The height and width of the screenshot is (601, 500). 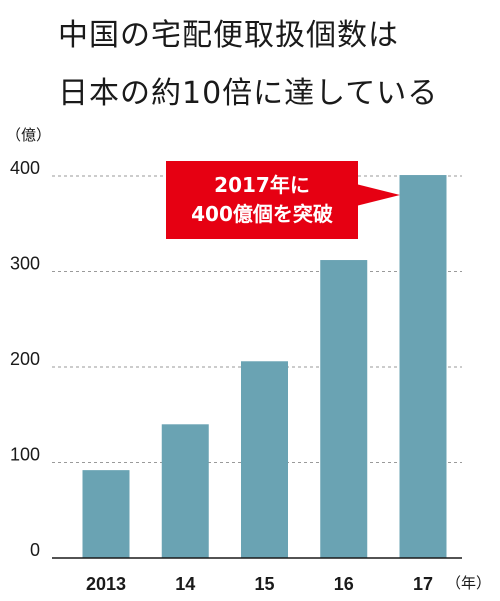 I want to click on y-axis-unit-label: （億）, so click(x=29, y=135).